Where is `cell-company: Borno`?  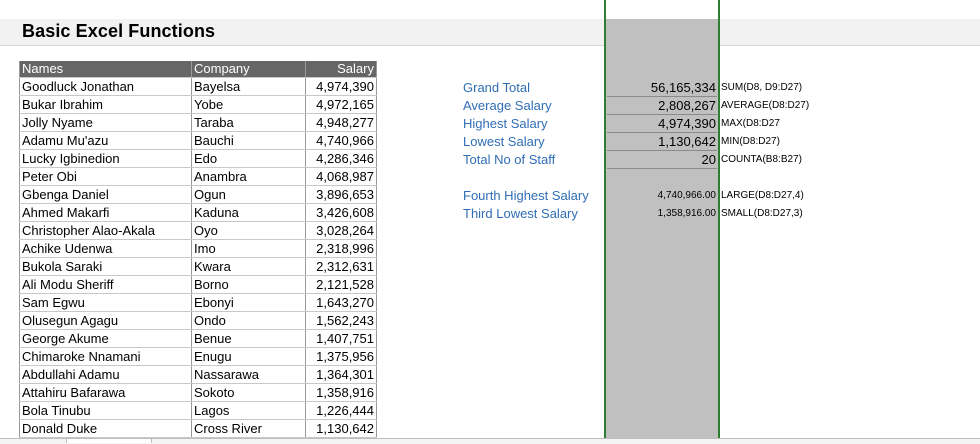 cell-company: Borno is located at coordinates (248, 284).